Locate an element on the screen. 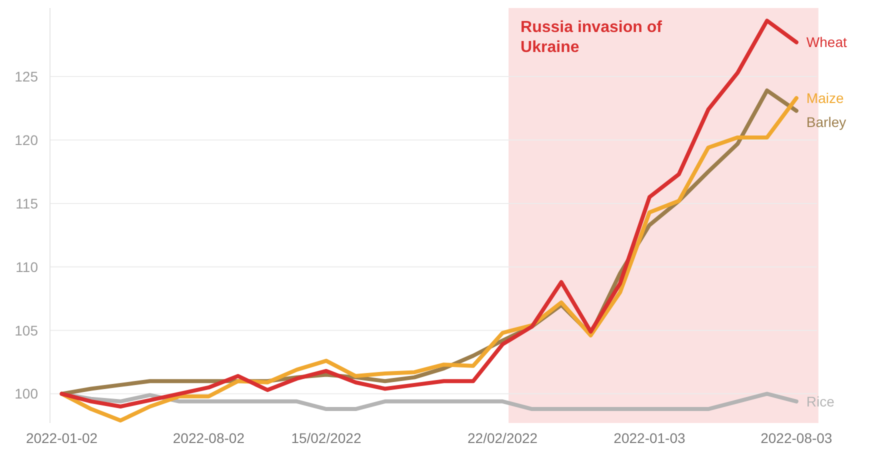  series-label: Maize is located at coordinates (825, 98).